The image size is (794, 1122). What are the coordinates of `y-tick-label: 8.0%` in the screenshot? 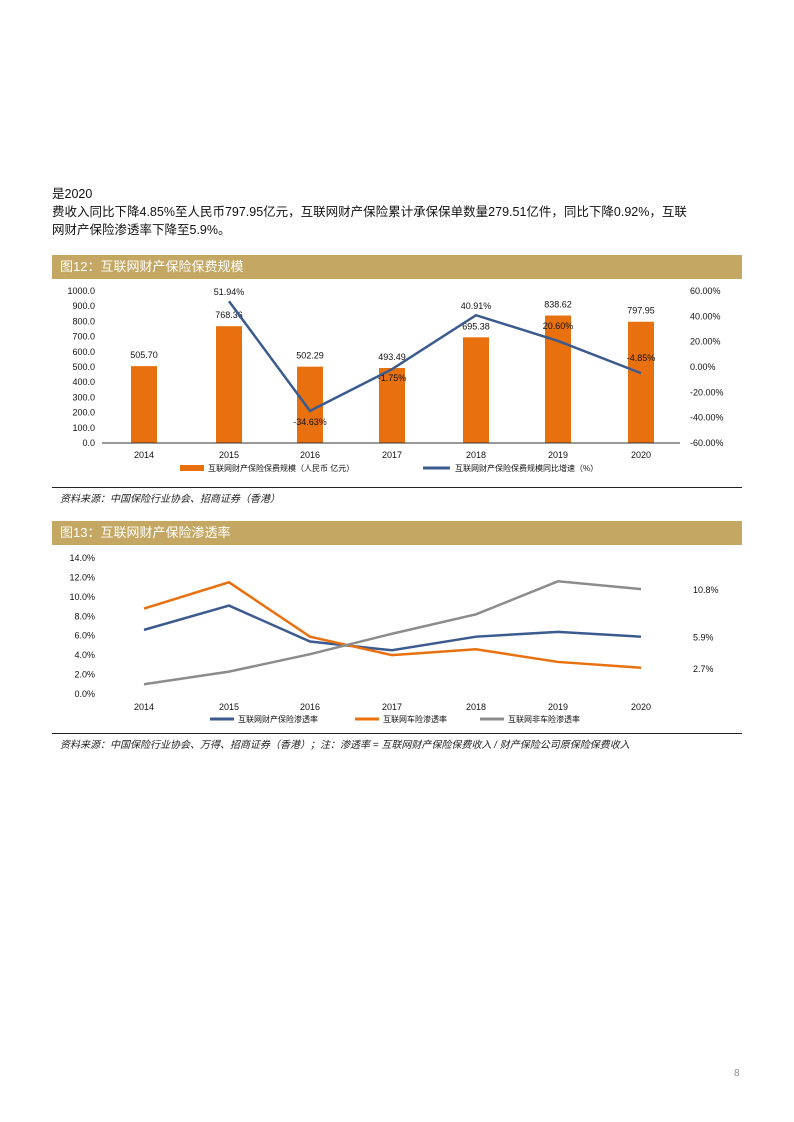 It's located at (84, 616).